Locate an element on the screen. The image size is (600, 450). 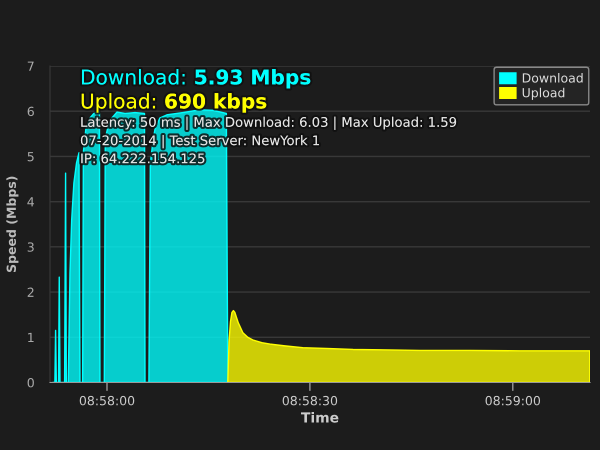
annotation: Download: is located at coordinates (133, 77).